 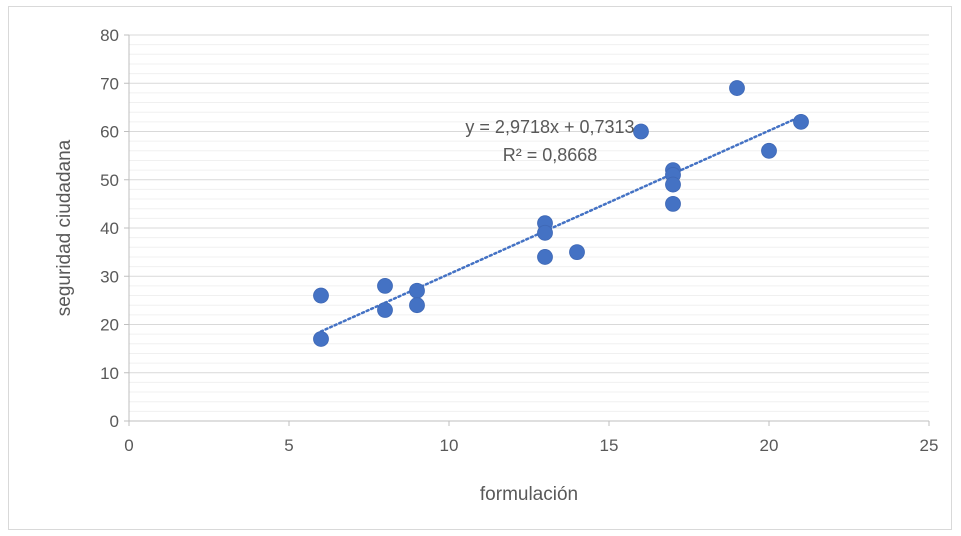 What do you see at coordinates (550, 155) in the screenshot?
I see `trendline-r-squared: R² = 0,8668` at bounding box center [550, 155].